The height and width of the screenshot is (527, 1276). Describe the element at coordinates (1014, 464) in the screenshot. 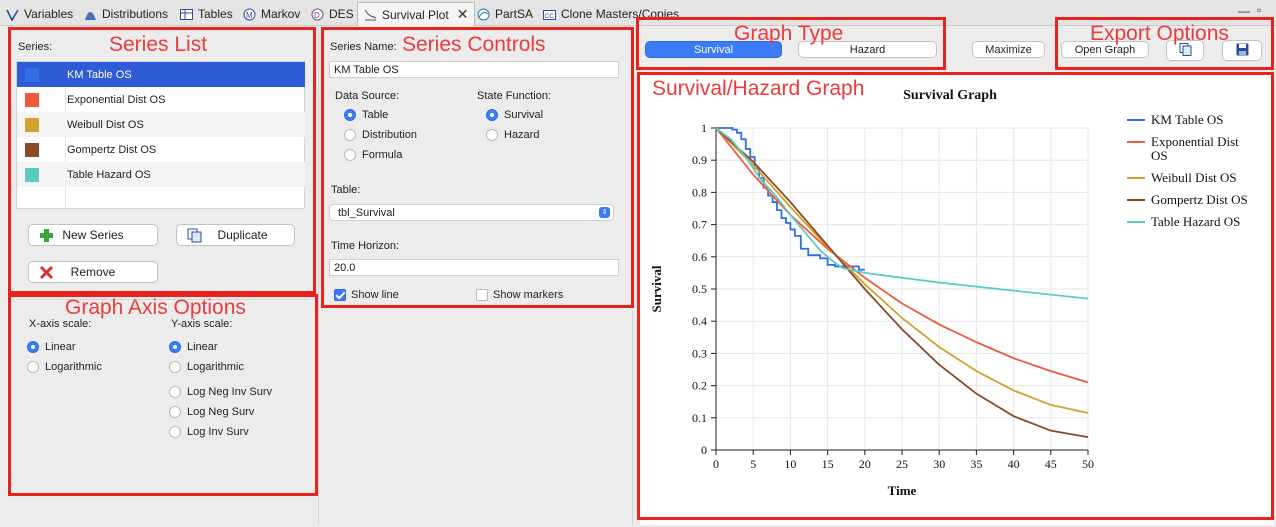

I see `x-tick-label: 40` at that location.